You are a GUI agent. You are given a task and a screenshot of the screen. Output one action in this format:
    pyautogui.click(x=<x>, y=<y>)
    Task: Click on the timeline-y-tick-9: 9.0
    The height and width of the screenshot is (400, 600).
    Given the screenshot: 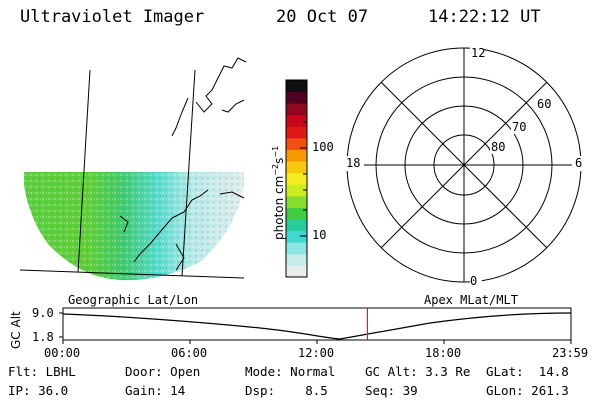 What is the action you would take?
    pyautogui.click(x=43, y=313)
    